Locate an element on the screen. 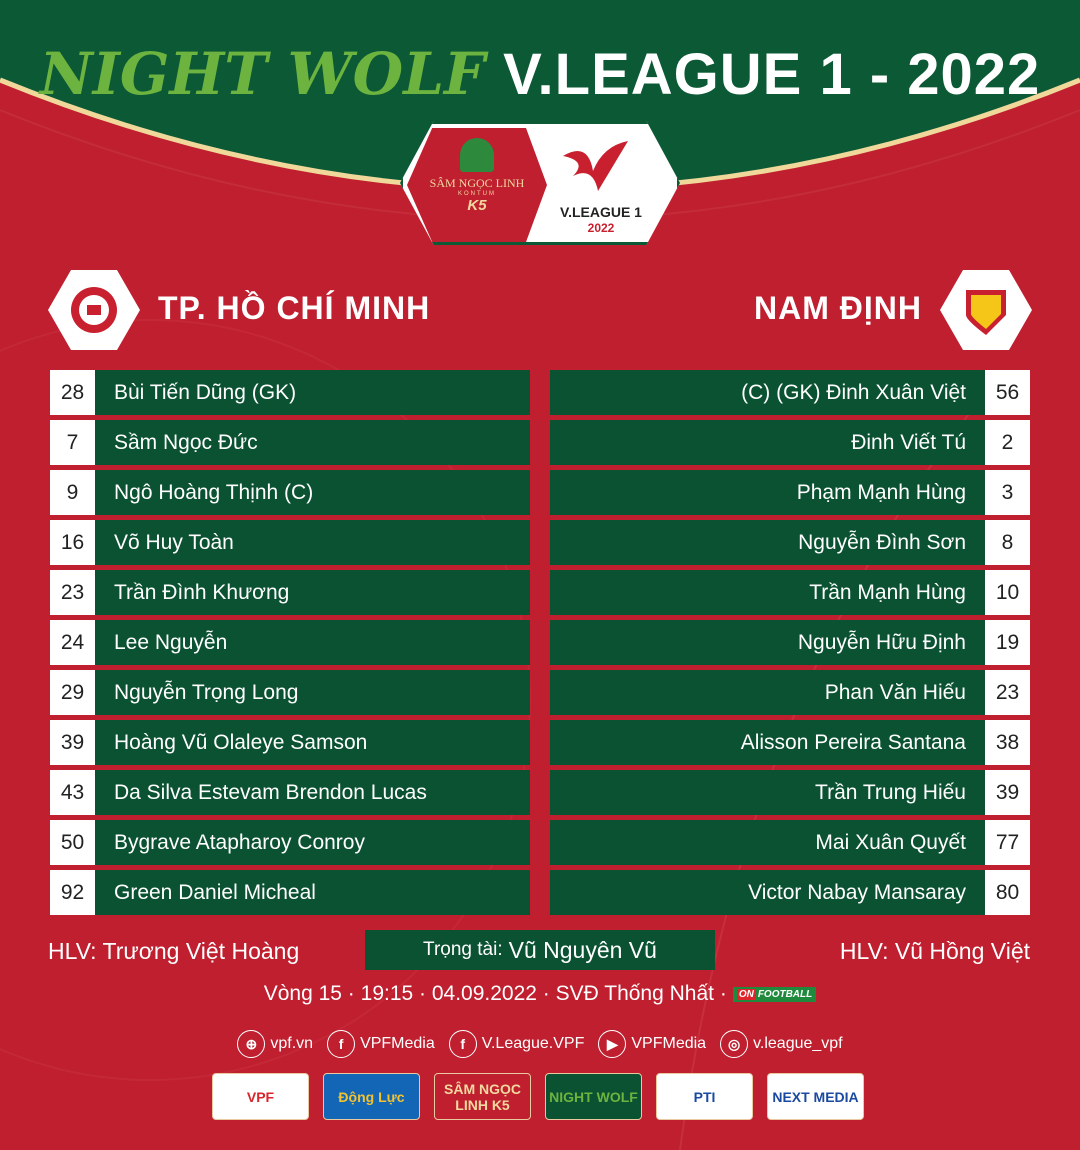 This screenshot has height=1150, width=1080. referee-box: Trọng tài: Vũ Nguyên Vũ is located at coordinates (540, 950).